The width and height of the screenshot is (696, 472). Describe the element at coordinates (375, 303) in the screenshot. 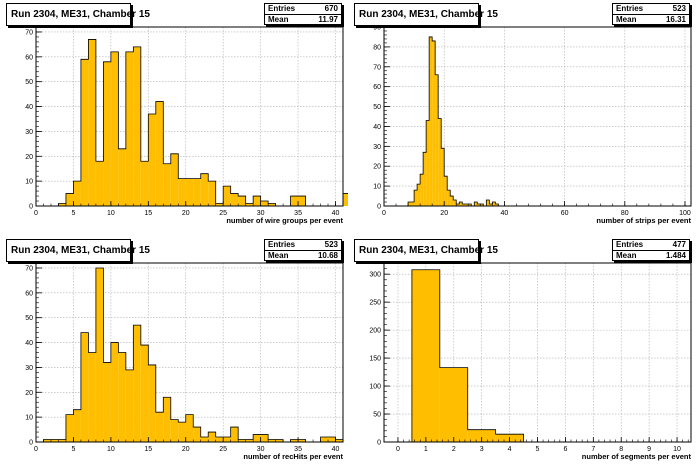

I see `y-tick-label: 250` at that location.